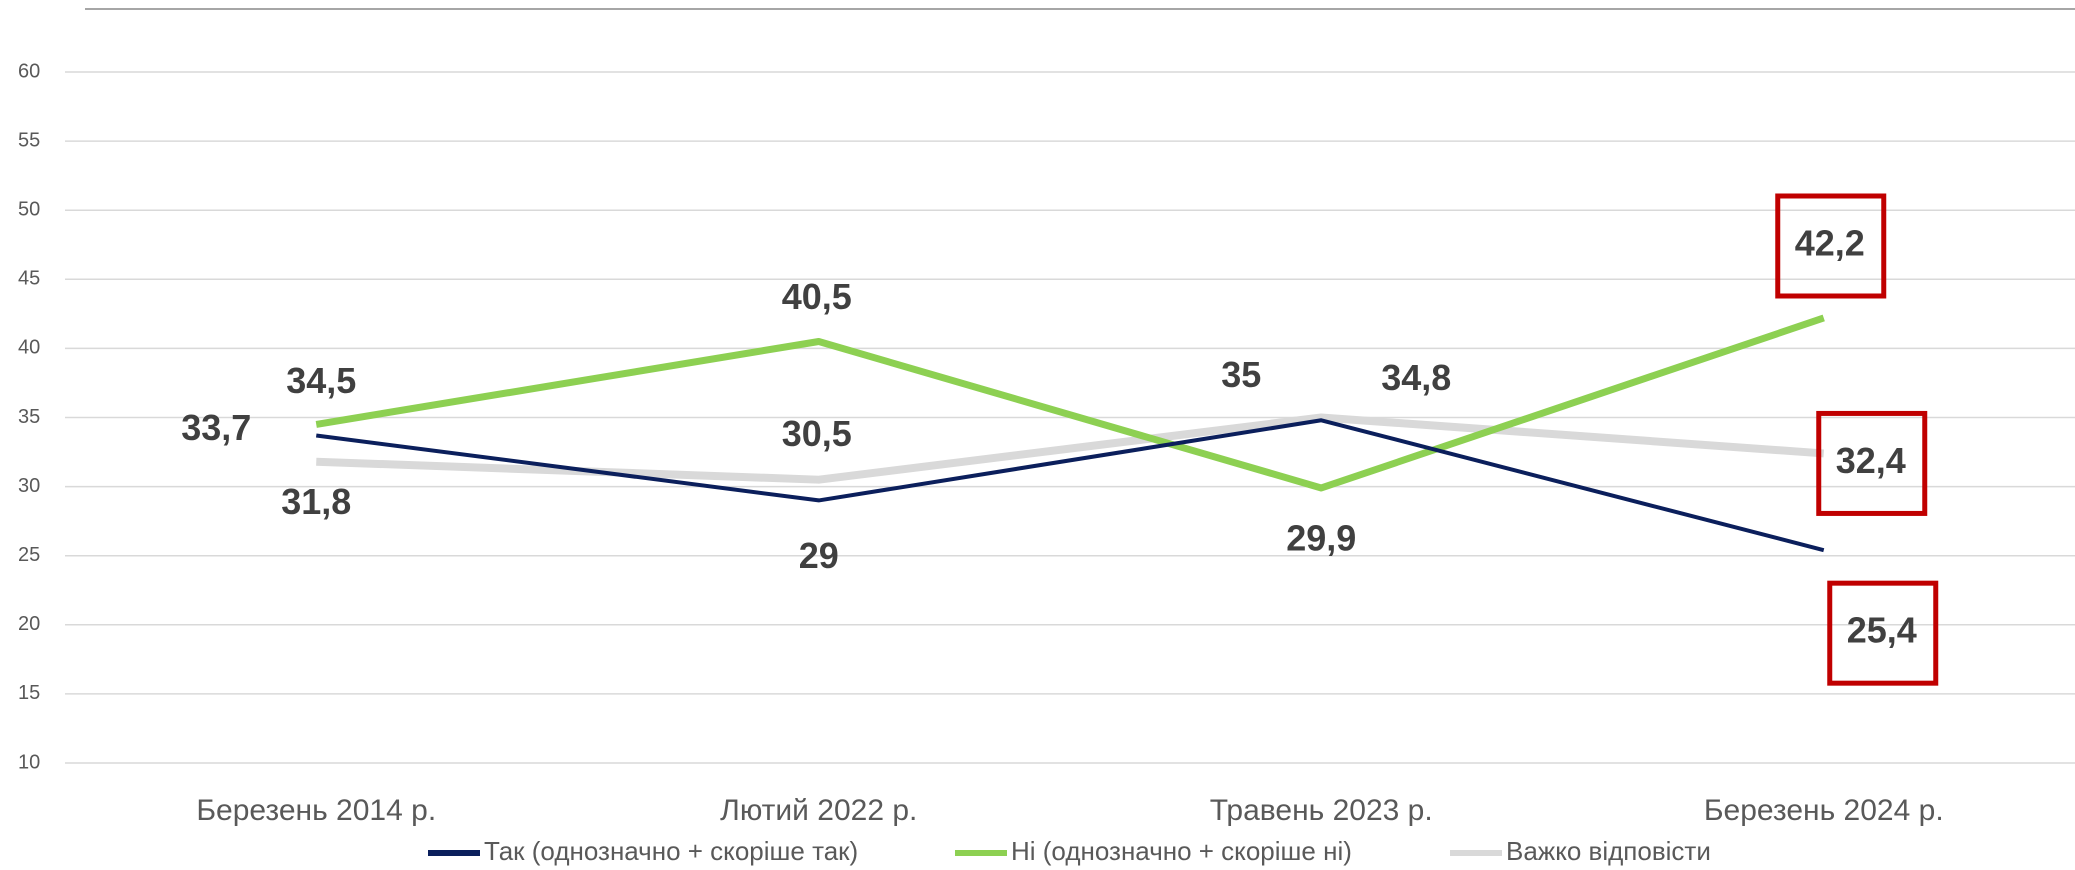 Image resolution: width=2075 pixels, height=870 pixels. What do you see at coordinates (1241, 374) in the screenshot?
I see `data-label: 35` at bounding box center [1241, 374].